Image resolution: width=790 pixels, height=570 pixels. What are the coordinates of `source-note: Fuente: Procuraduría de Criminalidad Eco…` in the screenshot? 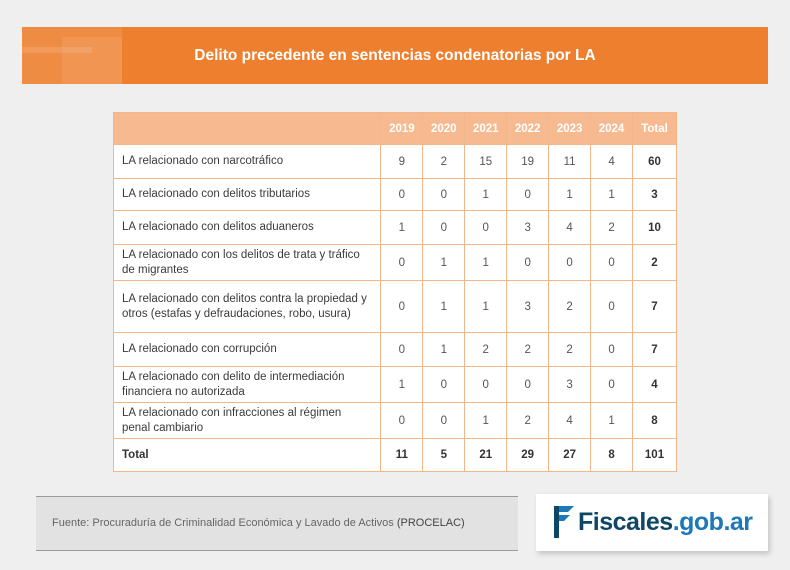 It's located at (277, 523).